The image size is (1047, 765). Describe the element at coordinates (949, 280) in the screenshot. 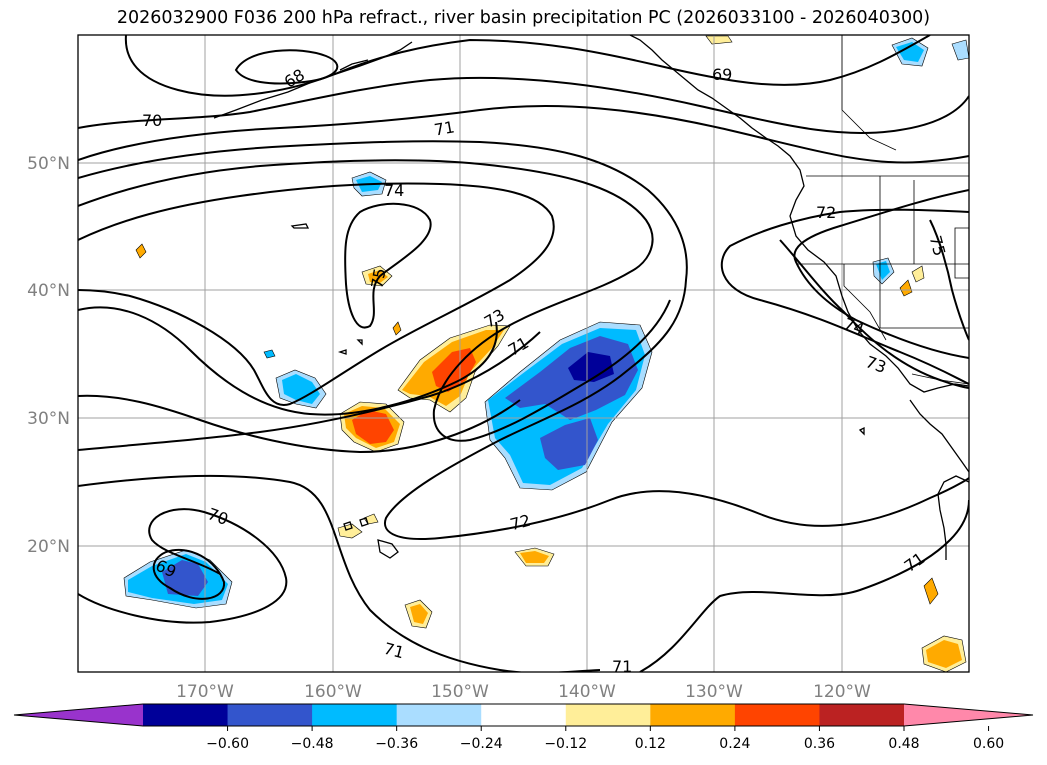

I see `contour-75-east` at that location.